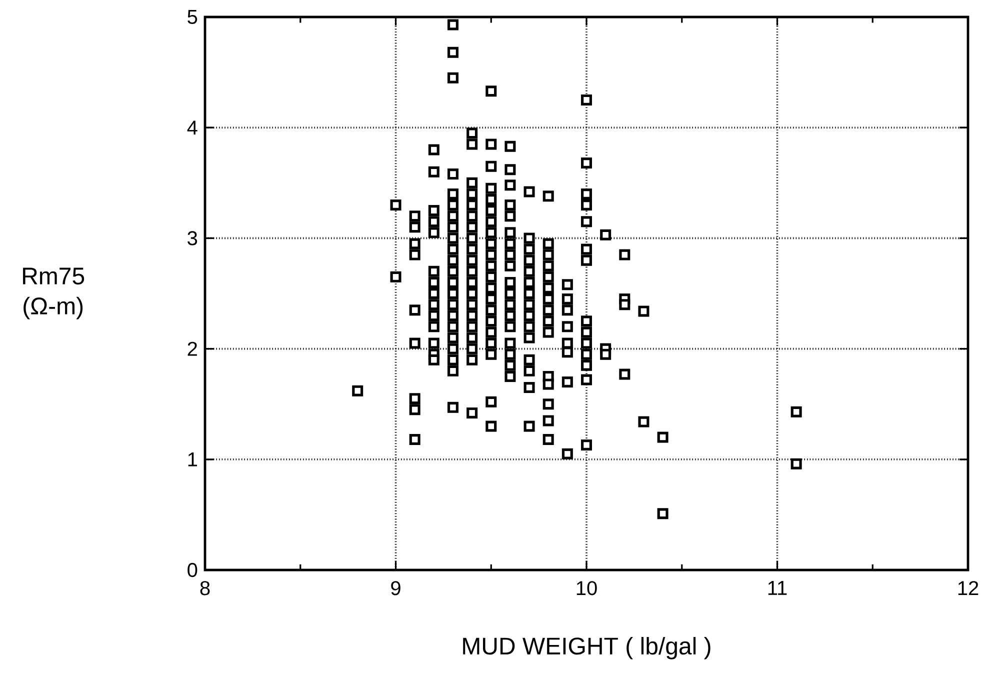 The image size is (988, 697). Describe the element at coordinates (193, 570) in the screenshot. I see `y-tick-label: 0` at that location.